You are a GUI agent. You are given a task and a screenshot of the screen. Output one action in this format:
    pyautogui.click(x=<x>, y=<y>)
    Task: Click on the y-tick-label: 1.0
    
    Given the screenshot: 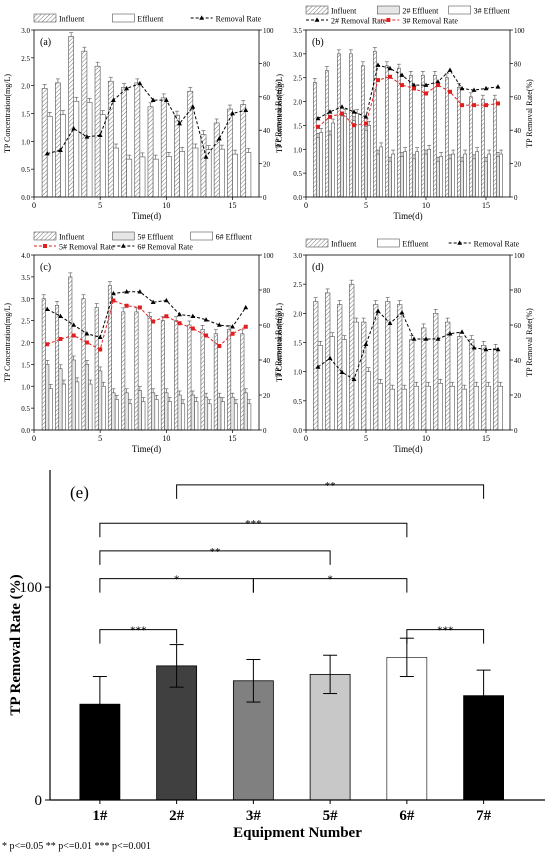 What is the action you would take?
    pyautogui.click(x=25, y=142)
    